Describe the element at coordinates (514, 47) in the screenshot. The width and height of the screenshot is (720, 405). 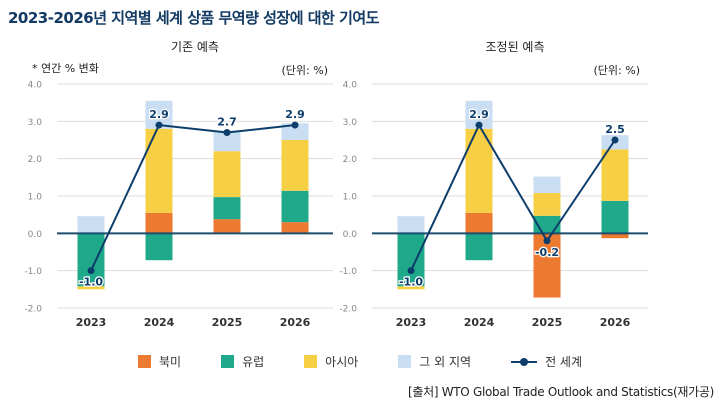
I see `subchart-title: 조정된 예측` at that location.